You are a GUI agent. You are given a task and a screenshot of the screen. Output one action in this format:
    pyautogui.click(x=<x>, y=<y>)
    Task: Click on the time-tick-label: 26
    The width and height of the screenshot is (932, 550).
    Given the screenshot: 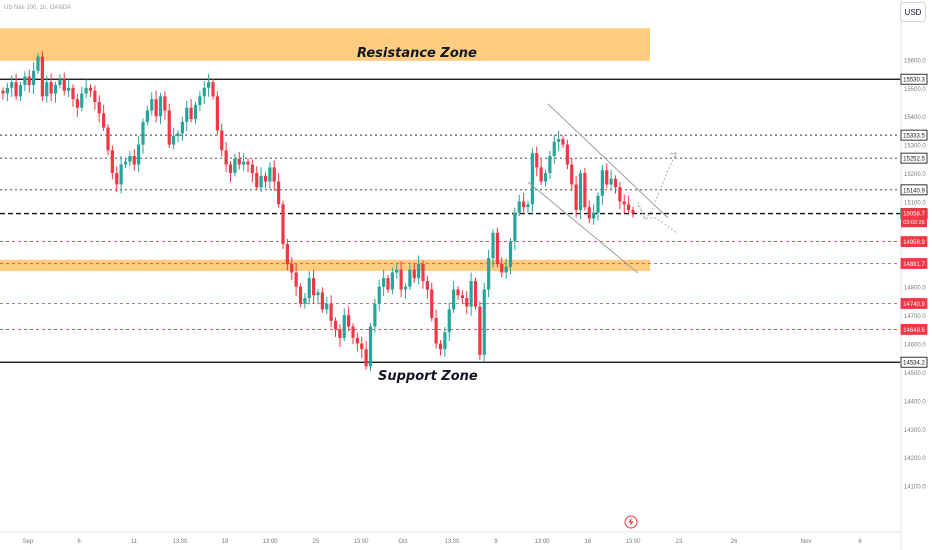 What is the action you would take?
    pyautogui.click(x=734, y=542)
    